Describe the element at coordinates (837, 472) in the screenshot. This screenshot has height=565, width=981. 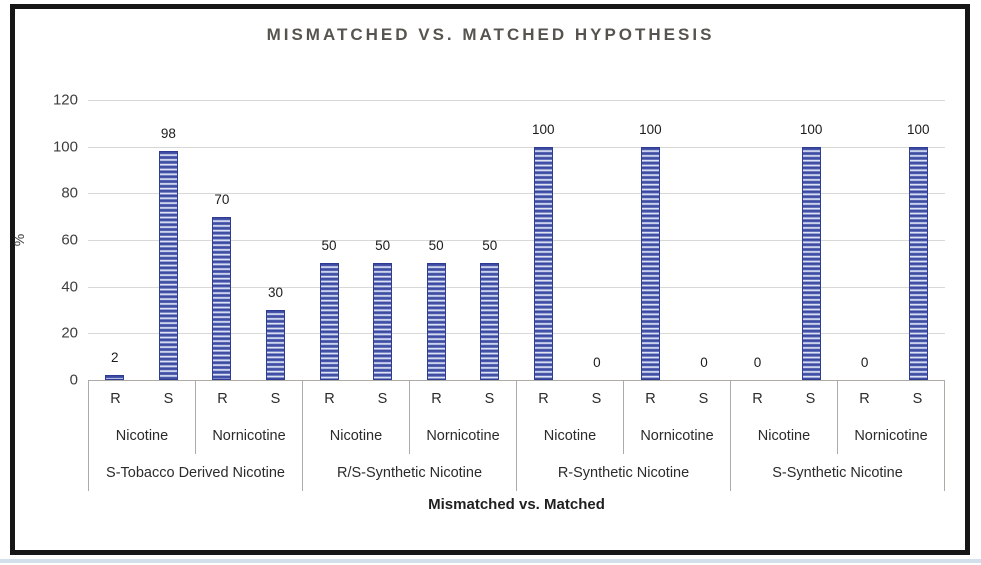
I see `group-label: S-Synthetic Nicotine` at that location.